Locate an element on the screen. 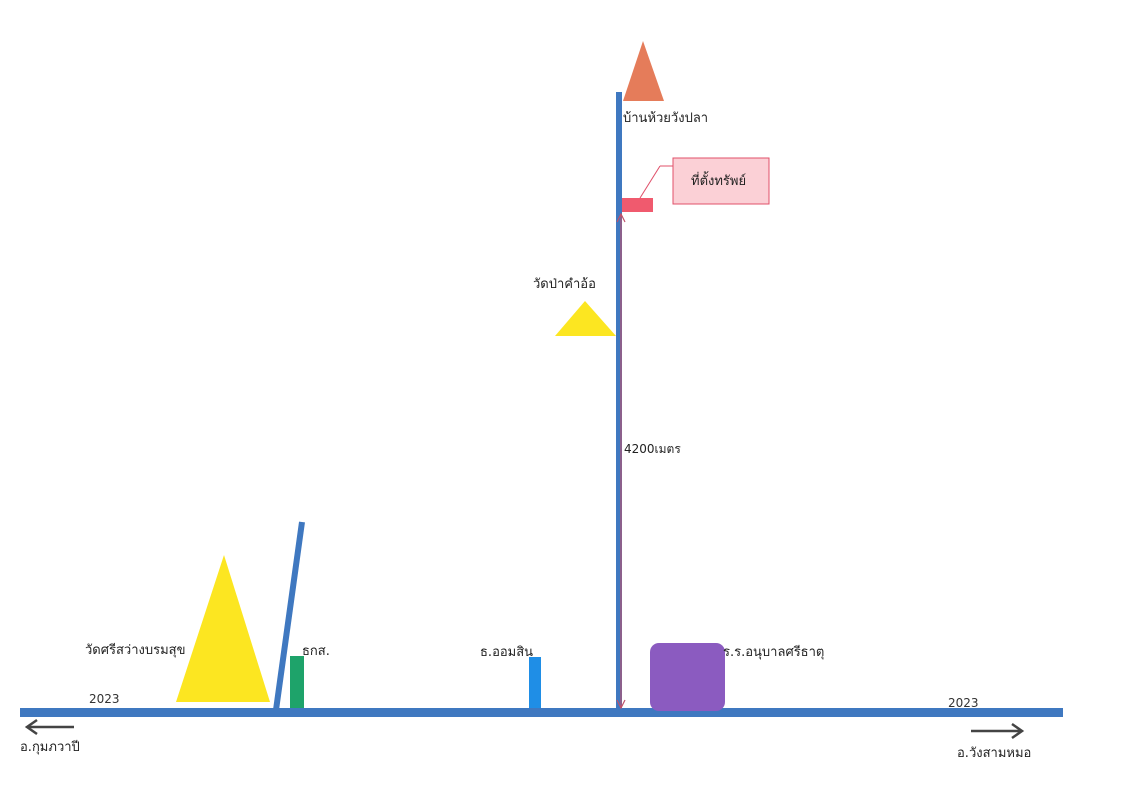 This screenshot has width=1125, height=800. gsb-marker is located at coordinates (535, 682).